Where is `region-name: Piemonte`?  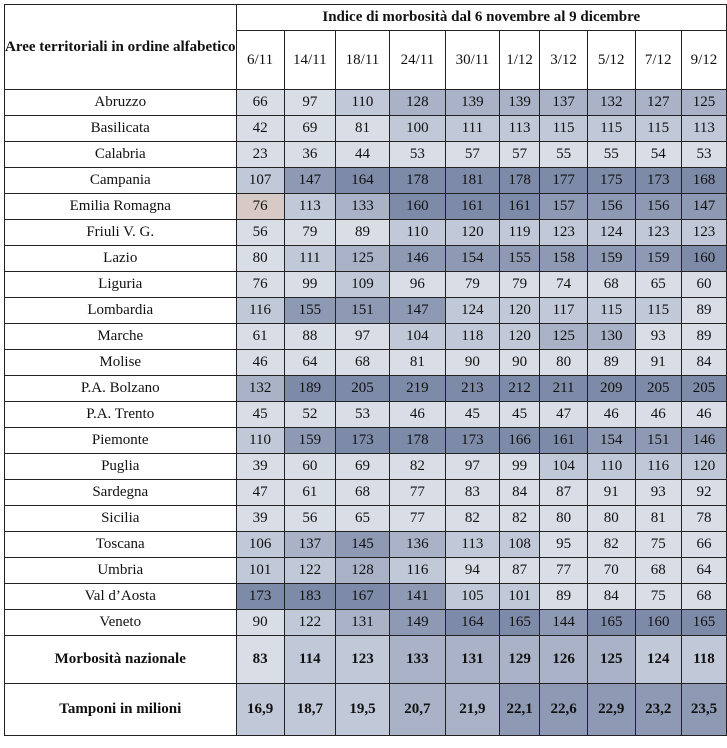 region-name: Piemonte is located at coordinates (120, 440).